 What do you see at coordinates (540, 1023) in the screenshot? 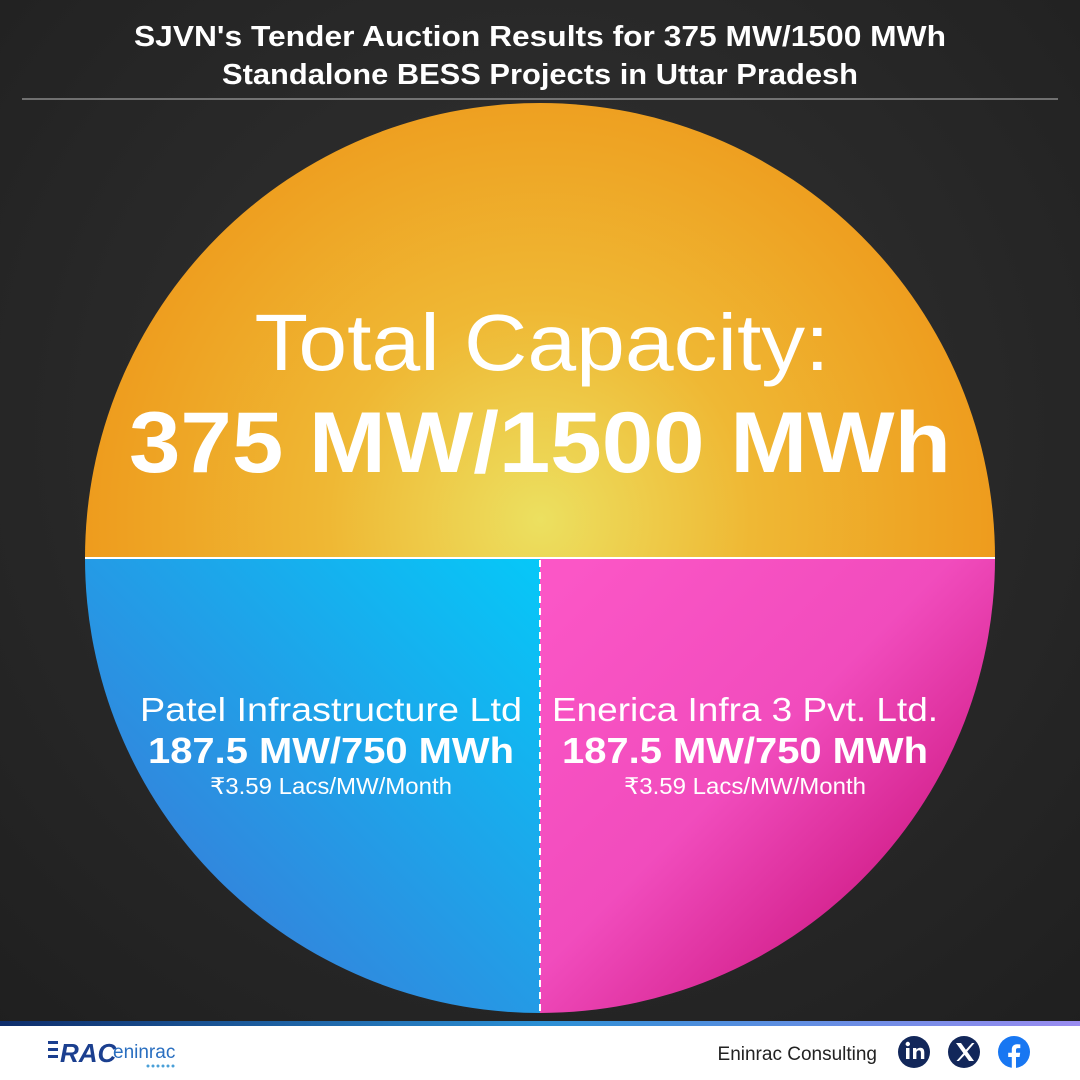
I see `footer-stripe` at bounding box center [540, 1023].